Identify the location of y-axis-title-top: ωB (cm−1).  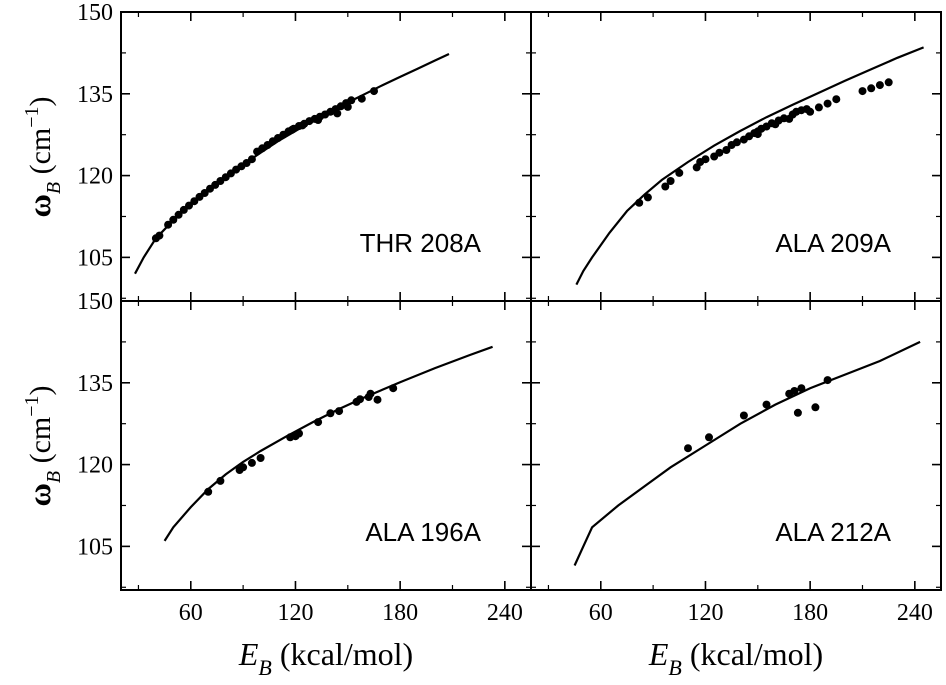
(43, 156).